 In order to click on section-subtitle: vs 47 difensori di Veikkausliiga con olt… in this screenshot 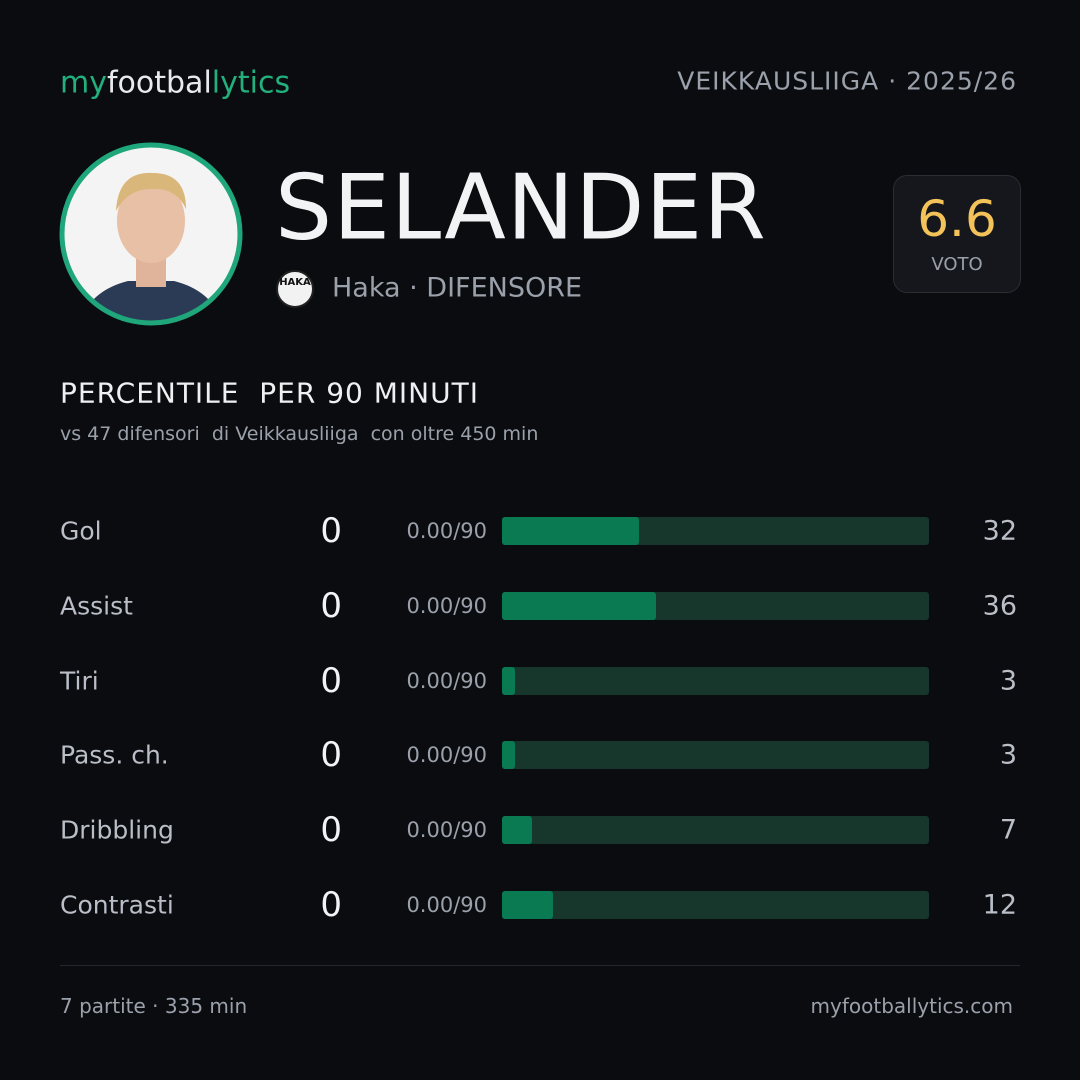, I will do `click(299, 434)`.